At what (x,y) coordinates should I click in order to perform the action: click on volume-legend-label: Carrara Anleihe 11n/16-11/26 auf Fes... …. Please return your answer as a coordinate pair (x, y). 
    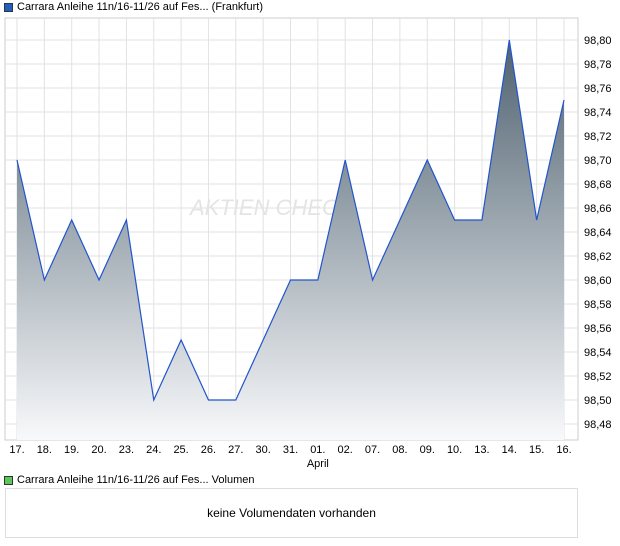
    Looking at the image, I should click on (136, 480).